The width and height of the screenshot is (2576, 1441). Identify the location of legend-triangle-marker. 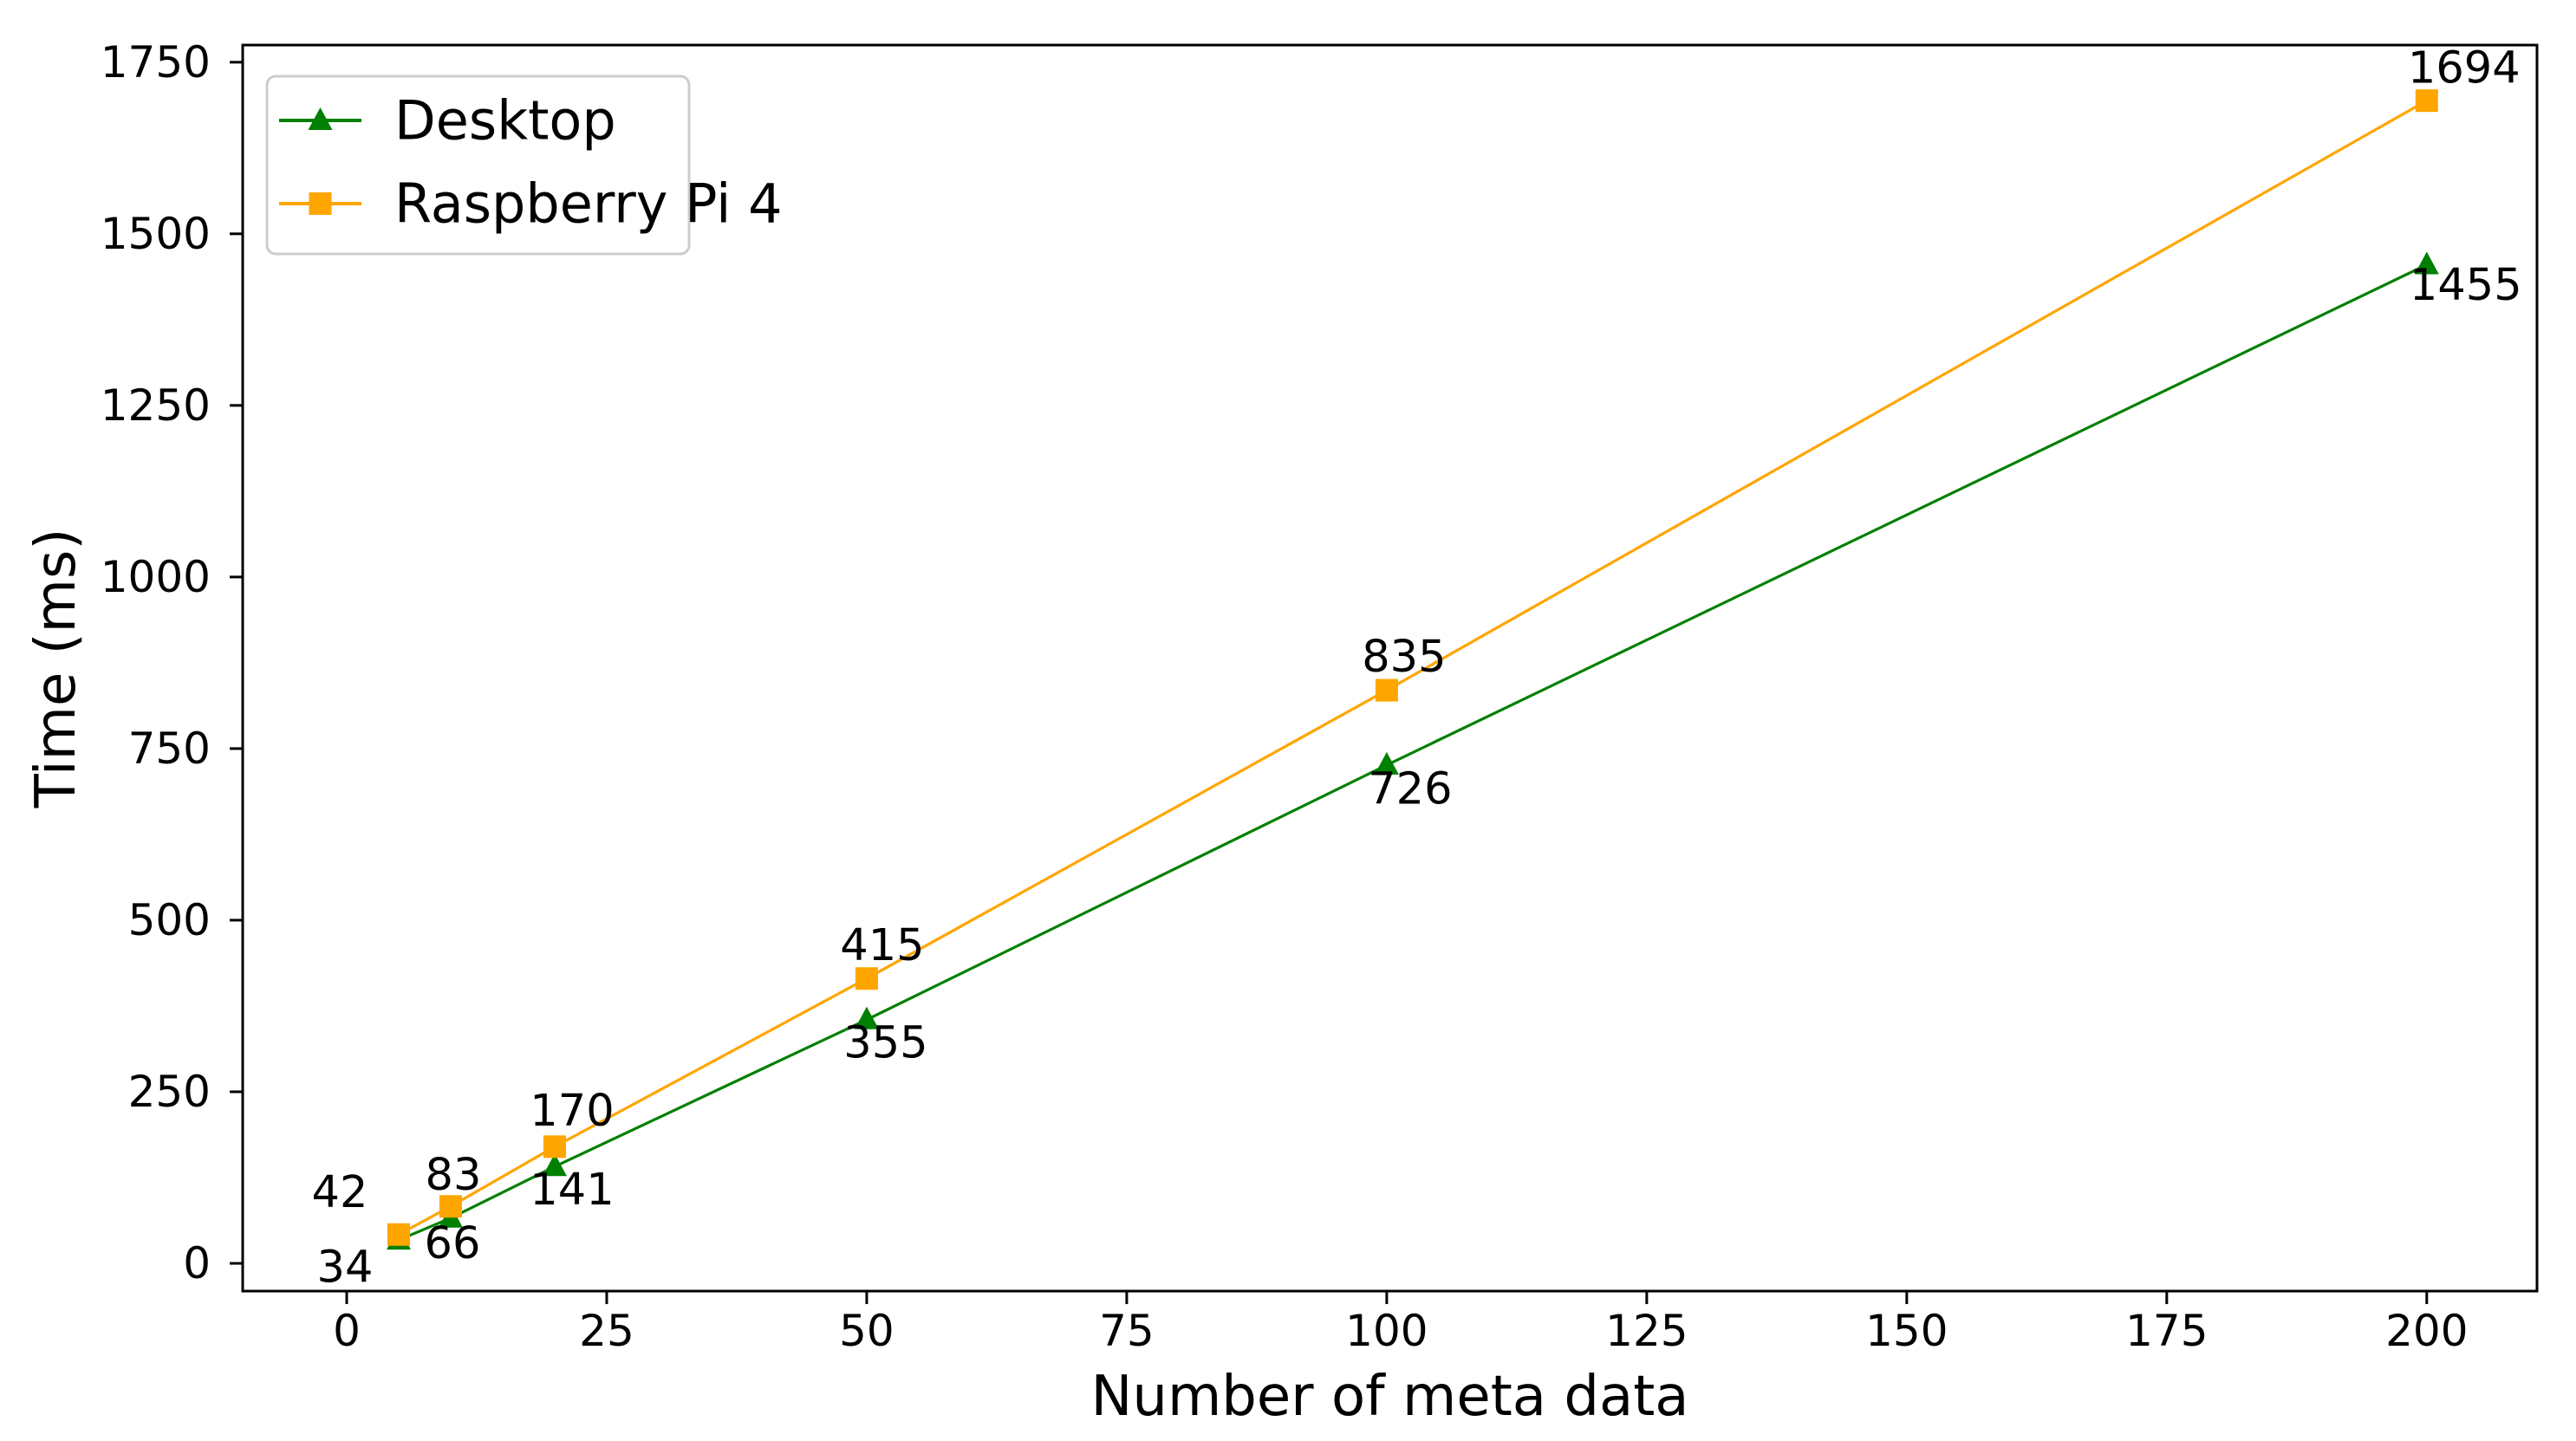
(320, 118).